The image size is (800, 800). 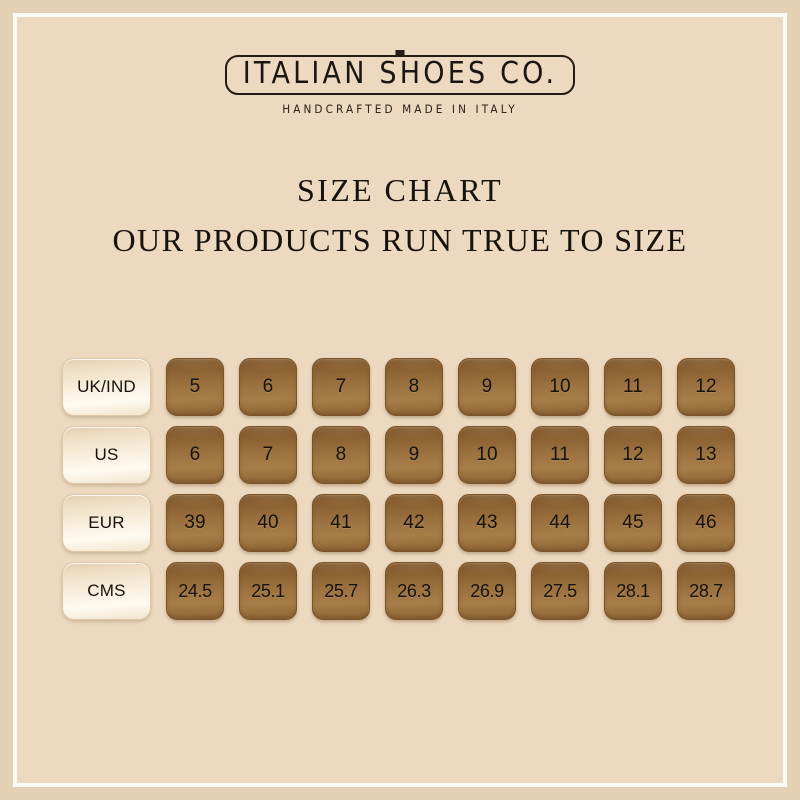 I want to click on table-row: EUR 39 40 41 42 43 44 45 46, so click(x=400, y=523).